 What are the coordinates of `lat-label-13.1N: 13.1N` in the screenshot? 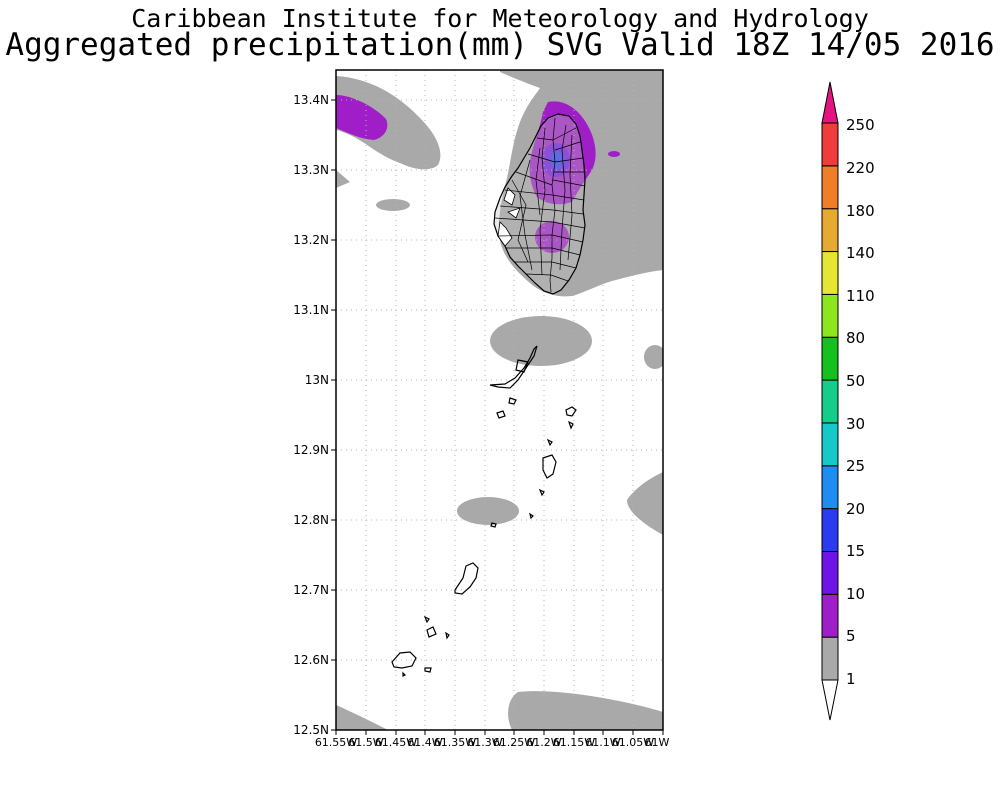 It's located at (311, 310).